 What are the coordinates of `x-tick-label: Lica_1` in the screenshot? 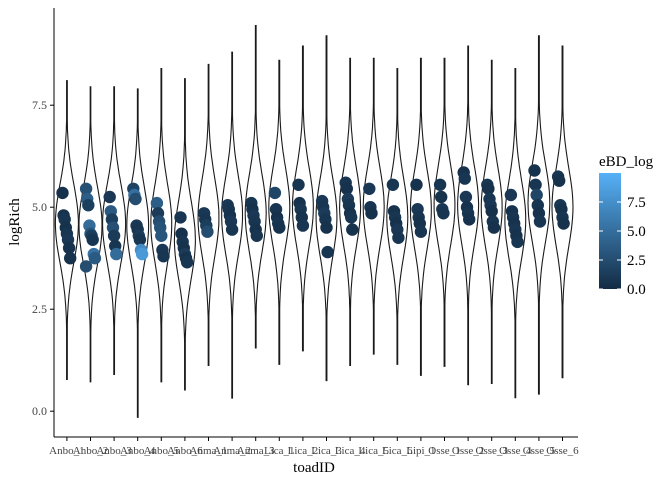 It's located at (279, 451).